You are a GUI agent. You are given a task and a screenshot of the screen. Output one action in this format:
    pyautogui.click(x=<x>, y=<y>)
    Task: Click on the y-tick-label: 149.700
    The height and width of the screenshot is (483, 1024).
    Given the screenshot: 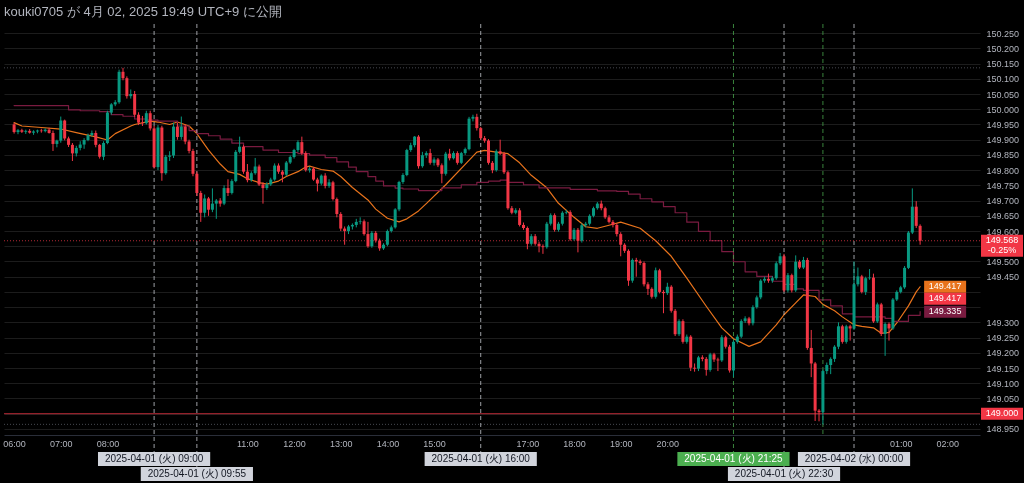 What is the action you would take?
    pyautogui.click(x=1003, y=201)
    